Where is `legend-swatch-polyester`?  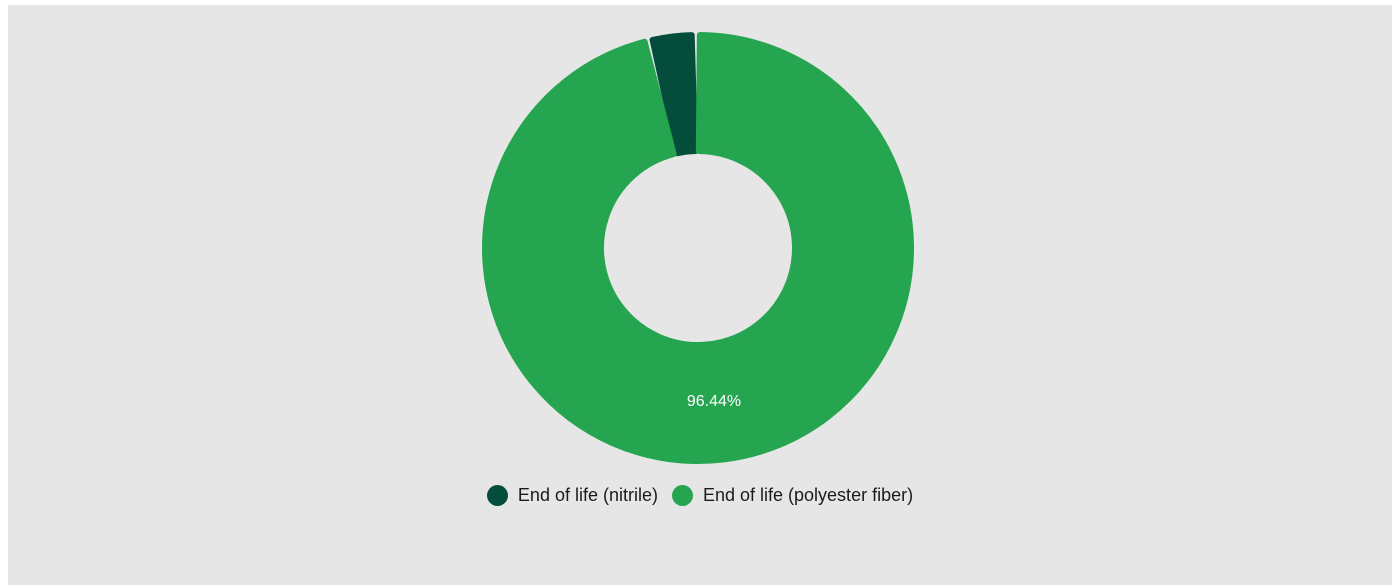 legend-swatch-polyester is located at coordinates (682, 495).